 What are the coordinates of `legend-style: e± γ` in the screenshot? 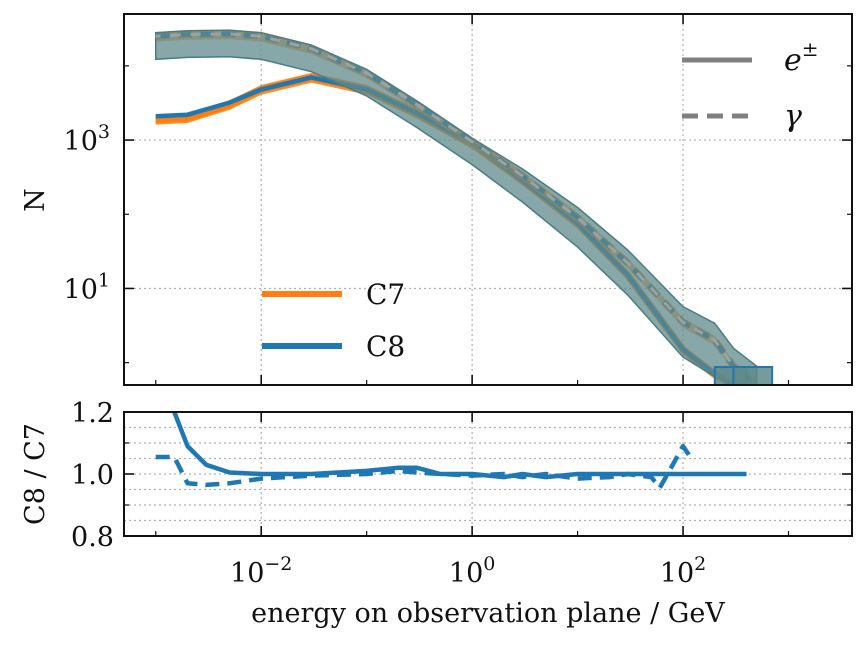 It's located at (750, 85).